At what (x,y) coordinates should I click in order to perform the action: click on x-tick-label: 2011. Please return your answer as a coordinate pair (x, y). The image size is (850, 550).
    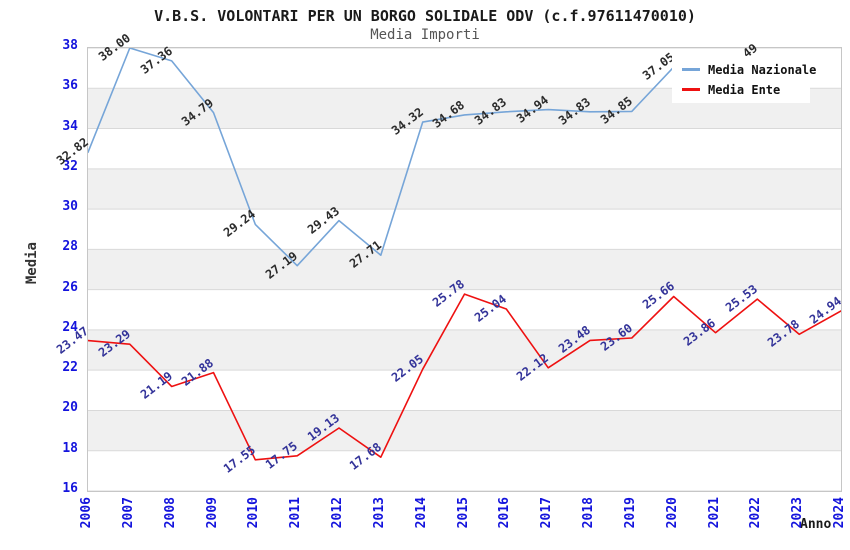
    Looking at the image, I should click on (296, 513).